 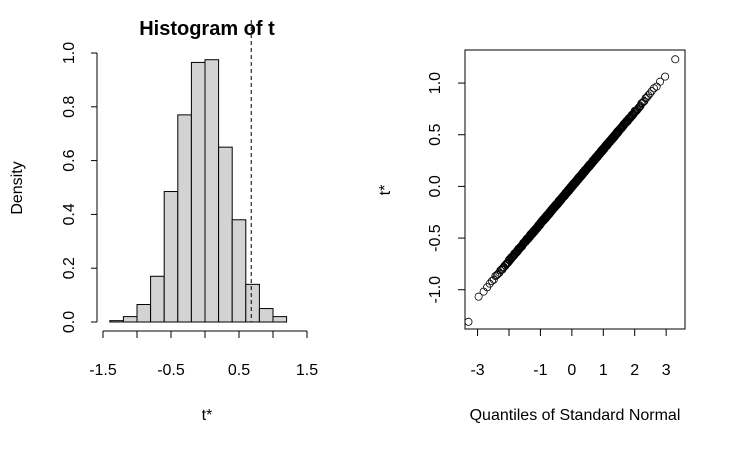 What do you see at coordinates (69, 268) in the screenshot?
I see `histogram-y-tick-label: 0.2` at bounding box center [69, 268].